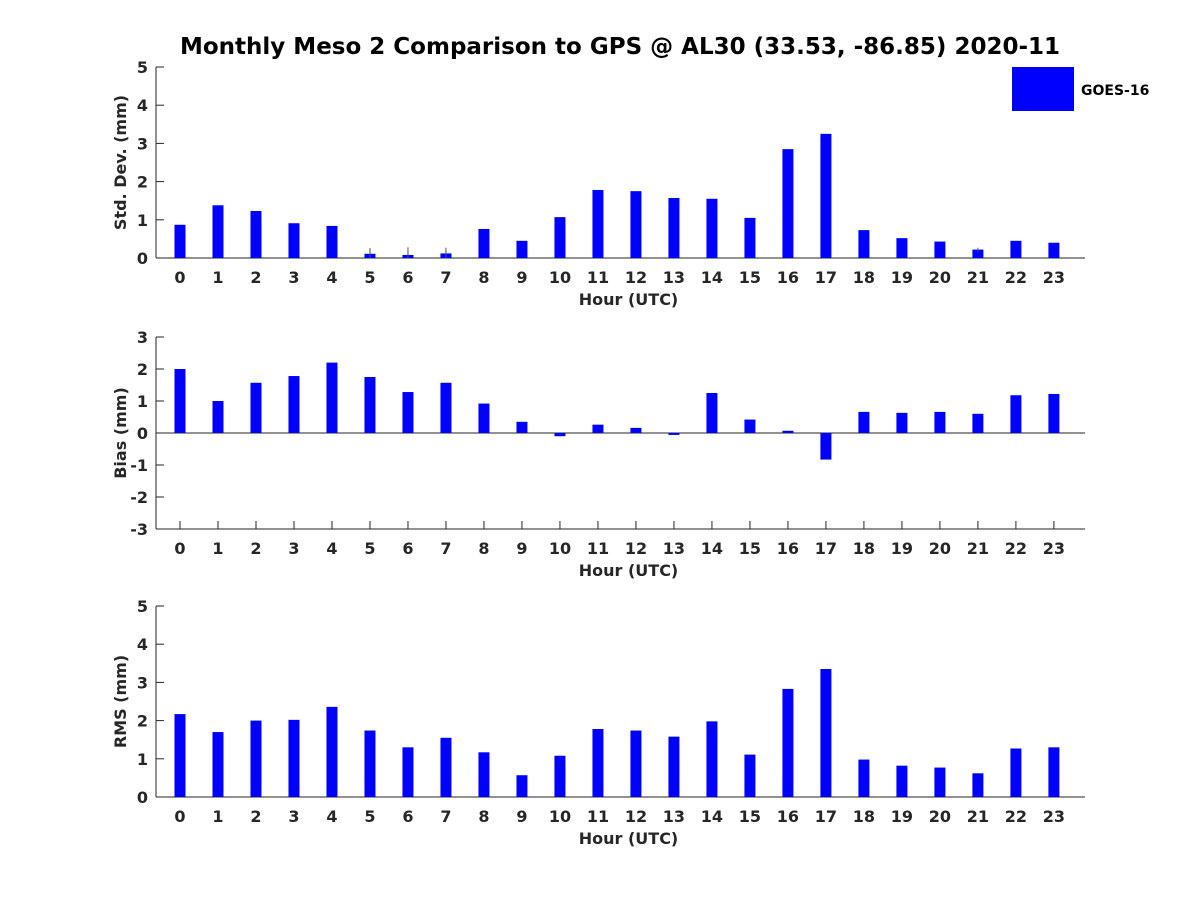 This screenshot has width=1200, height=900. I want to click on bias-x-tick-label: 7, so click(445, 548).